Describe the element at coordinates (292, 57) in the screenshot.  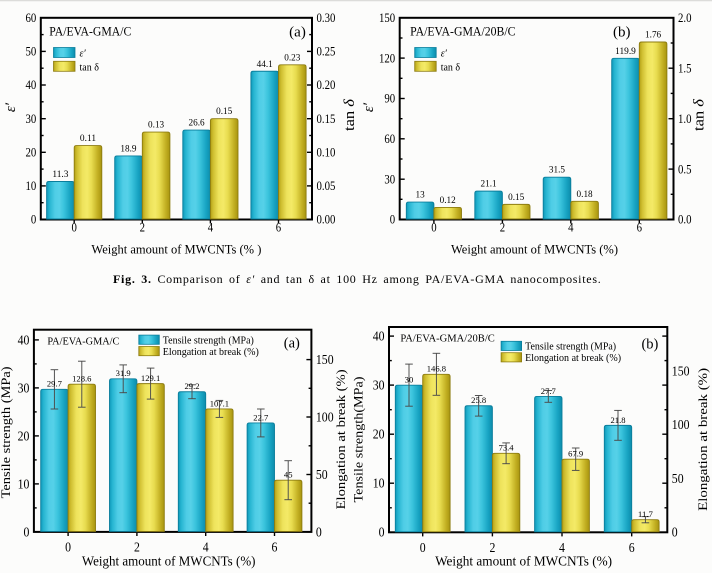
I see `svg-text: 0.23` at that location.